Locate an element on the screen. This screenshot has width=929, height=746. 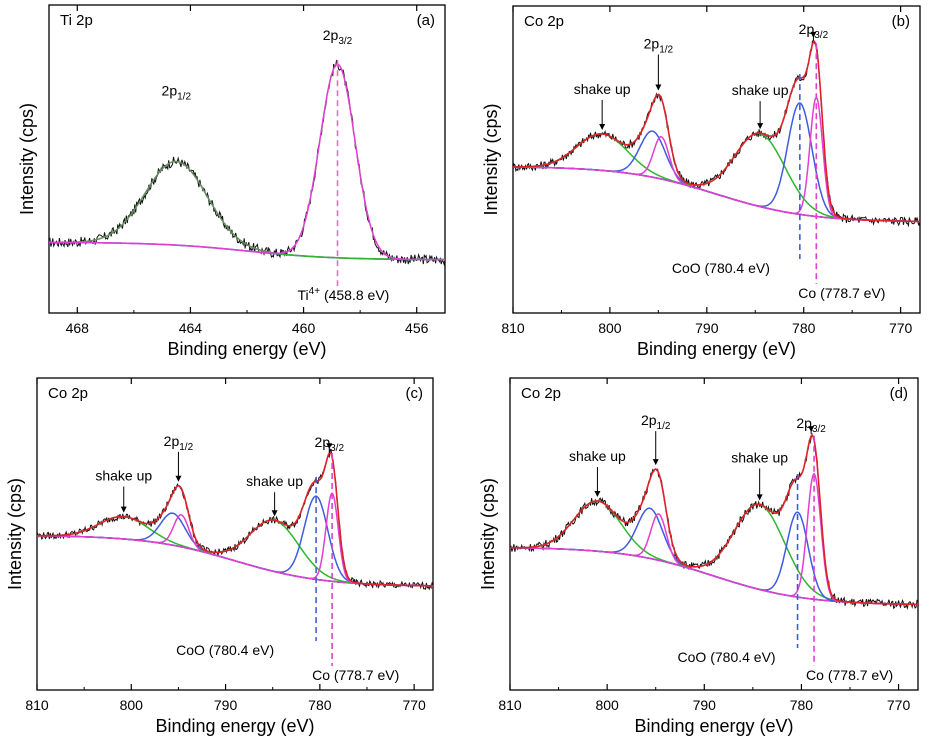
x-tick-label: 468 is located at coordinates (78, 328).